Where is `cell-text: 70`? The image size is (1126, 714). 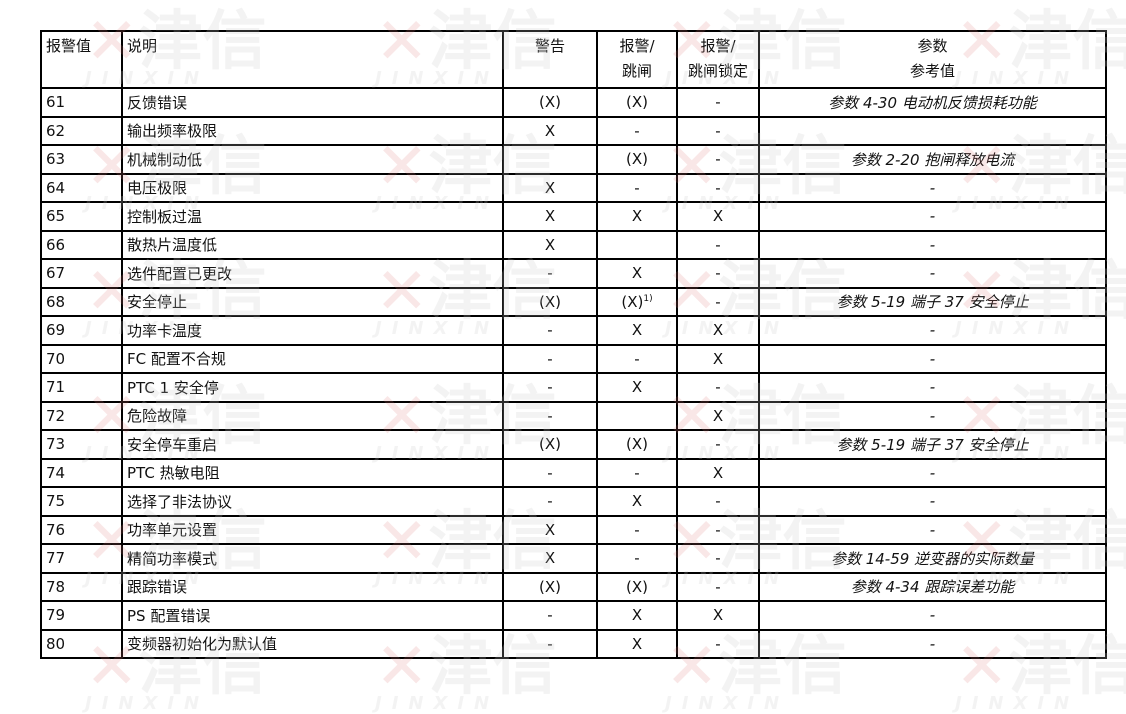 cell-text: 70 is located at coordinates (56, 358).